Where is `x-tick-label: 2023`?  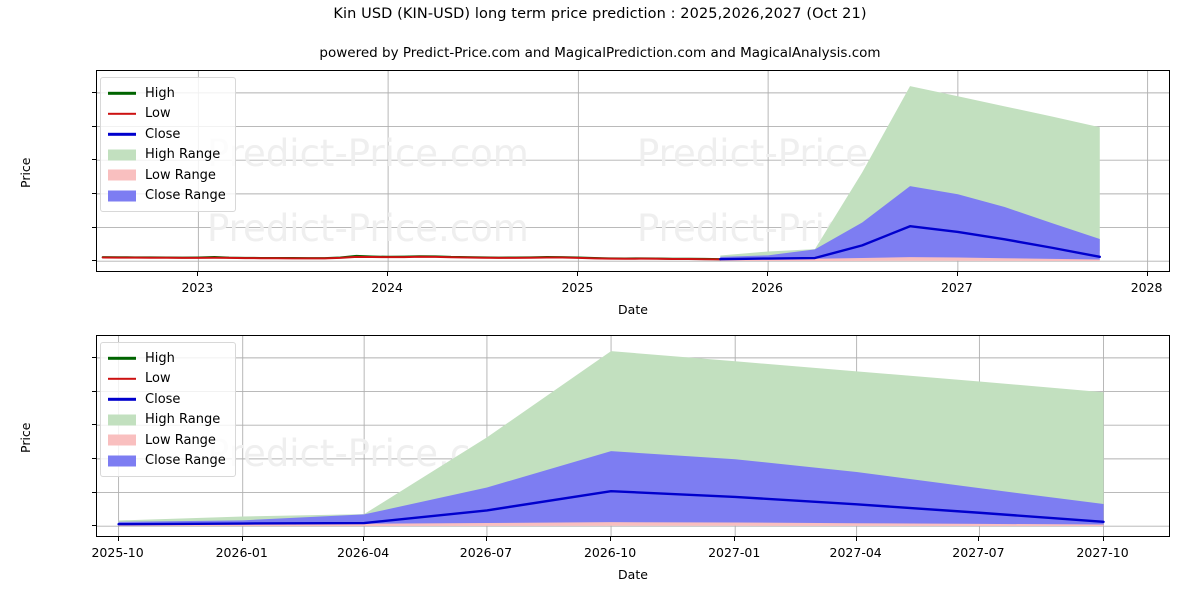 x-tick-label: 2023 is located at coordinates (197, 287).